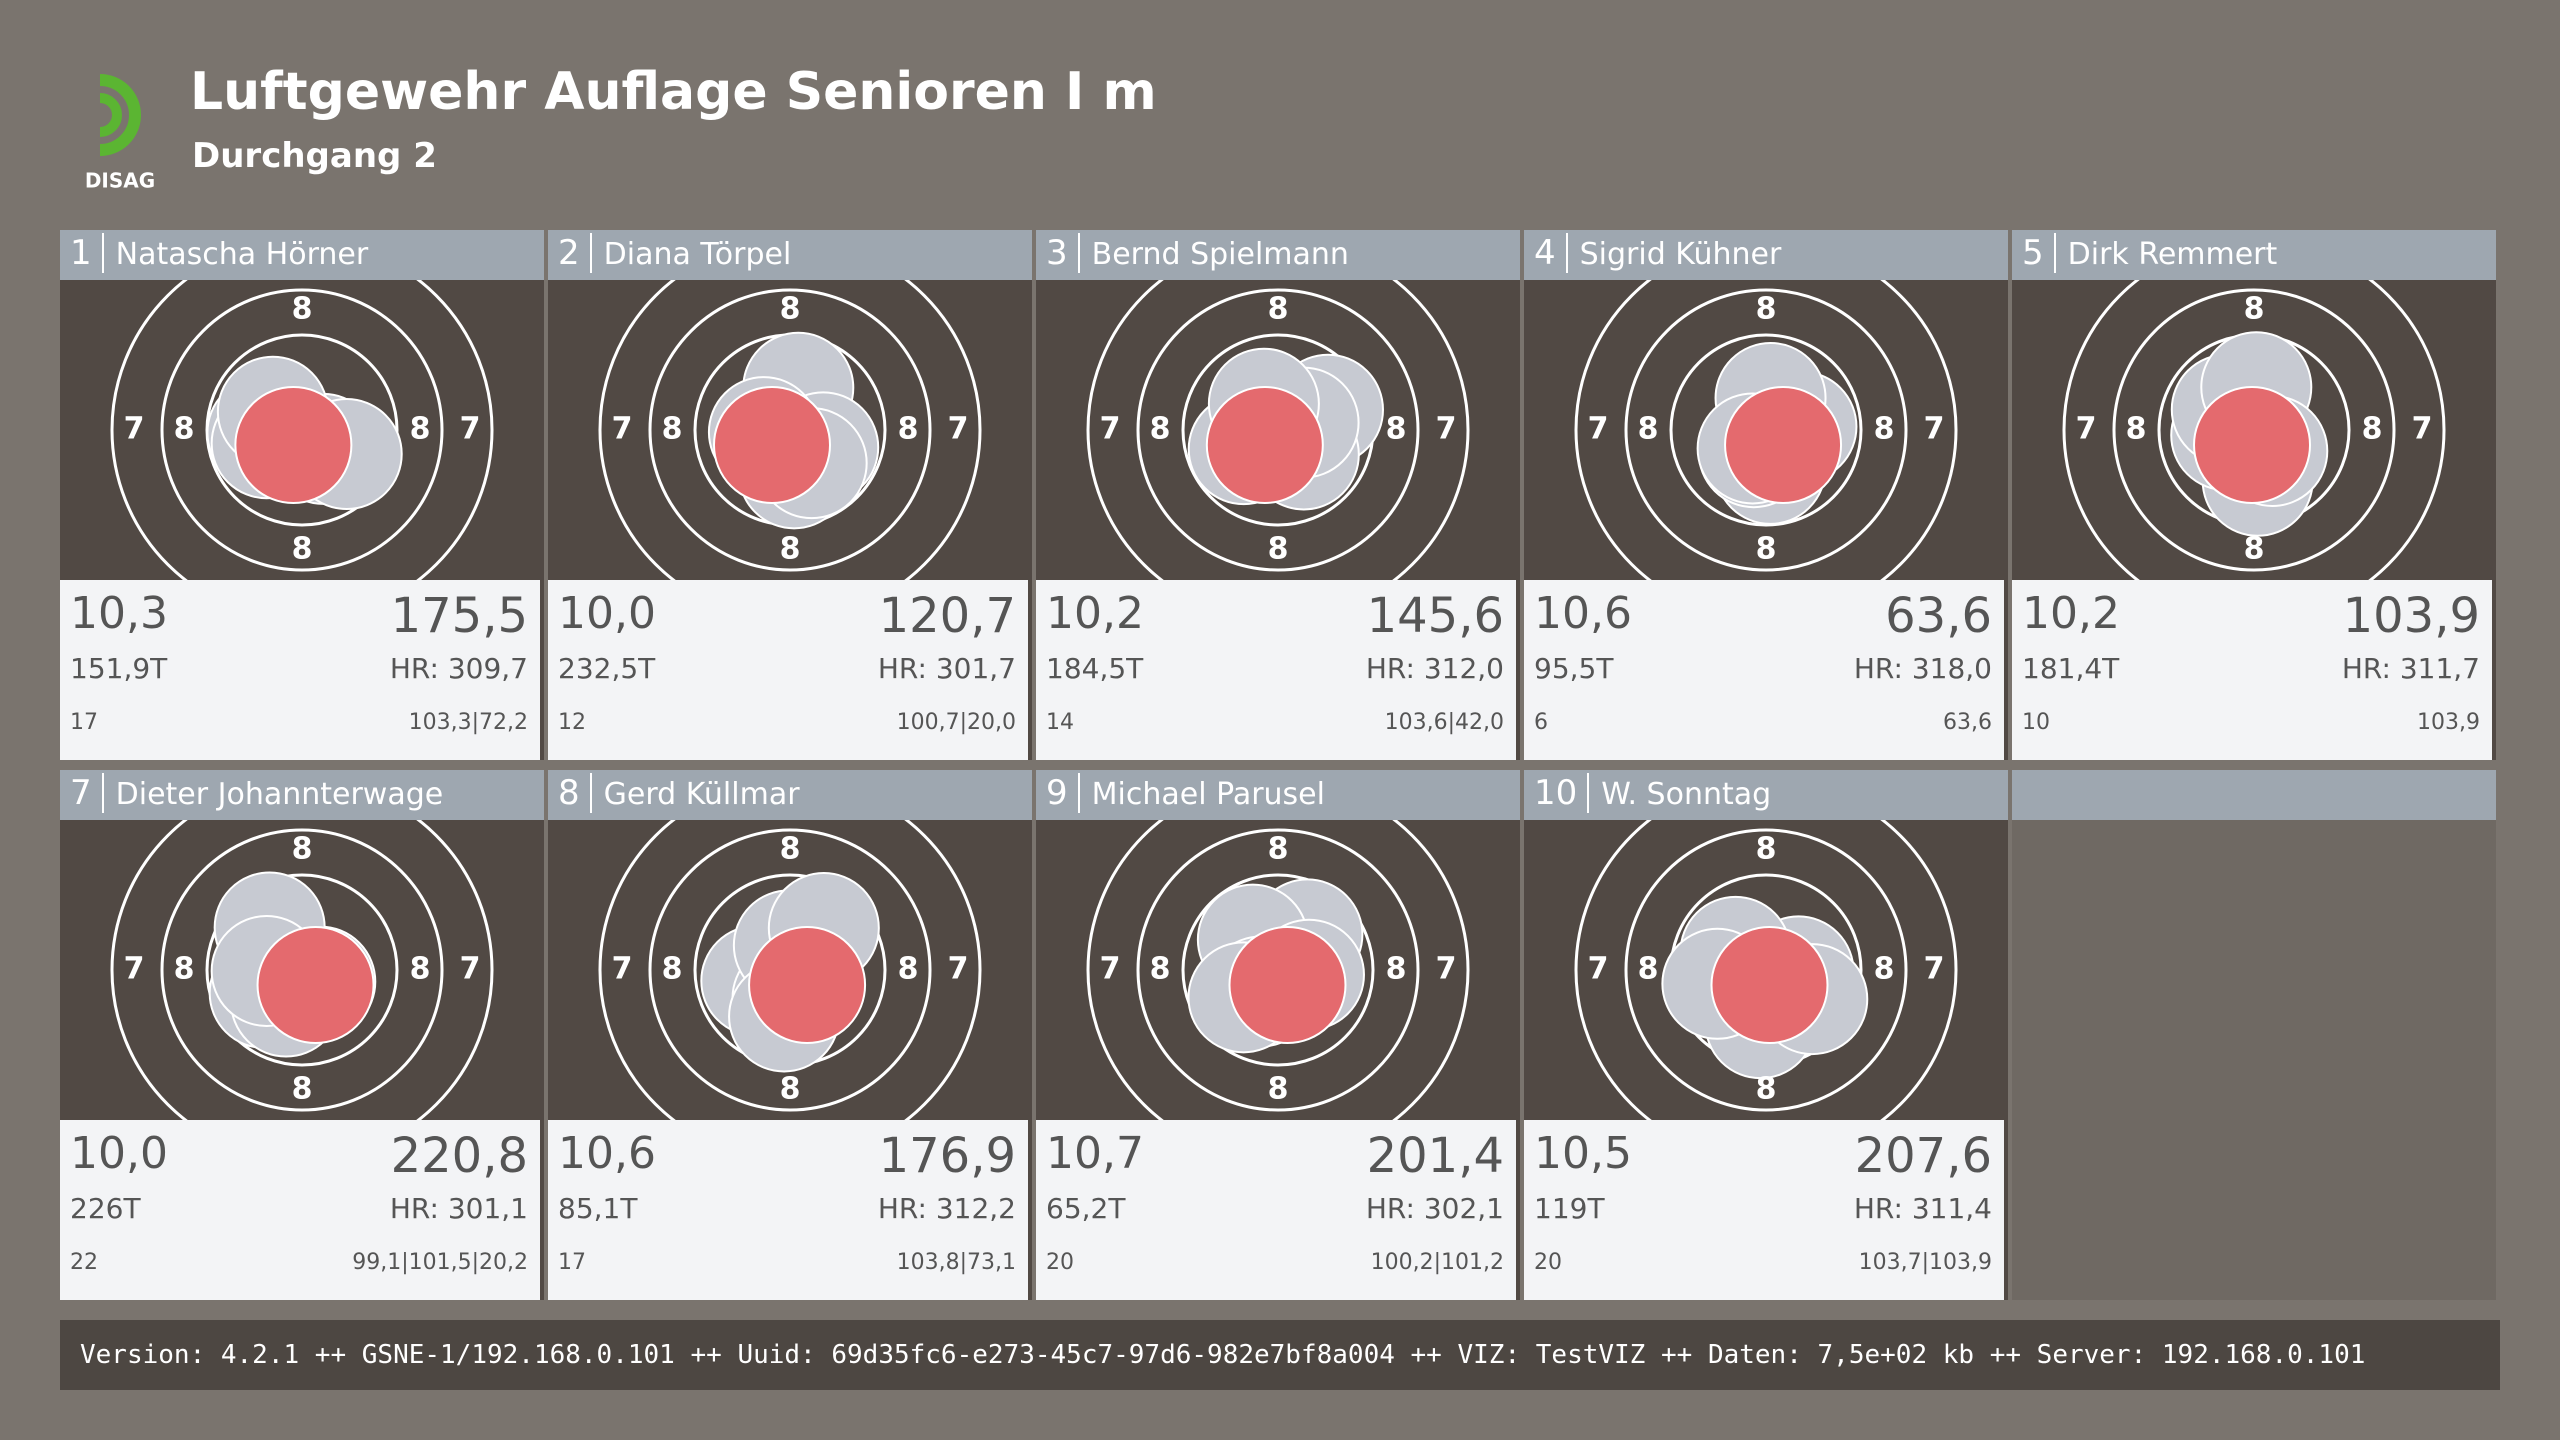 This screenshot has height=1440, width=2560. I want to click on shooter-name: Dirk Remmert, so click(2172, 254).